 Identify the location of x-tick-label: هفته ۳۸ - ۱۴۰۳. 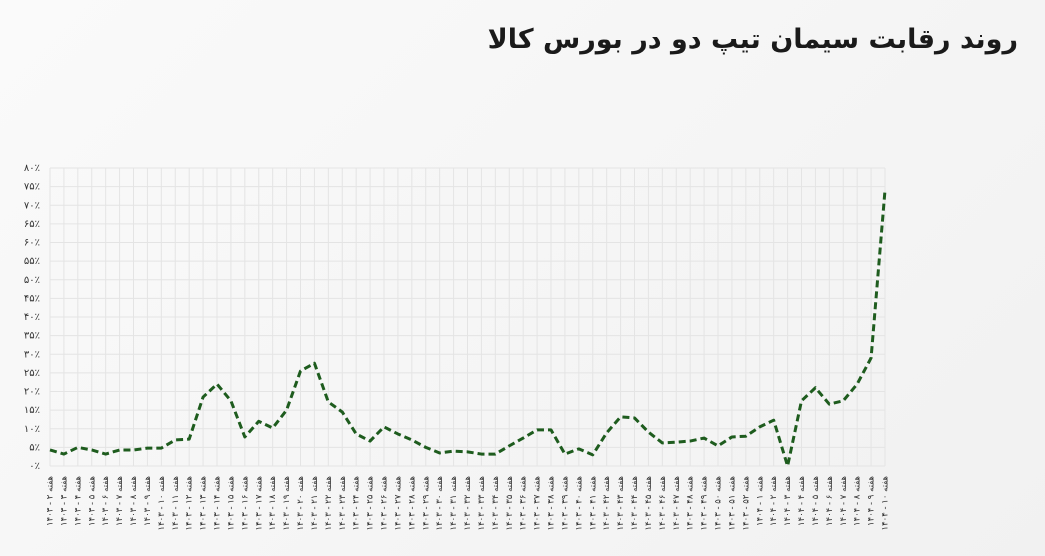
(552, 503).